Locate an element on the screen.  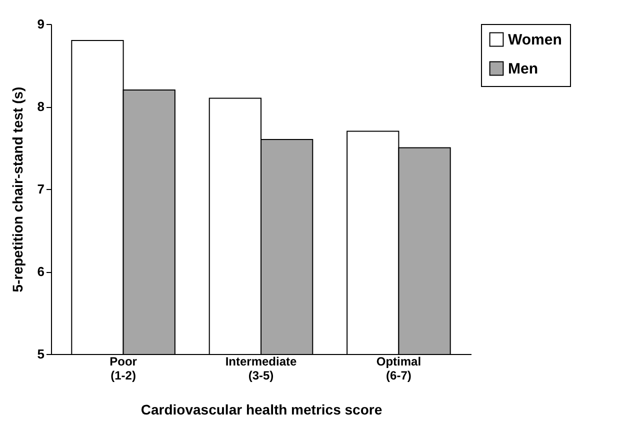
legend-label: Women is located at coordinates (535, 40).